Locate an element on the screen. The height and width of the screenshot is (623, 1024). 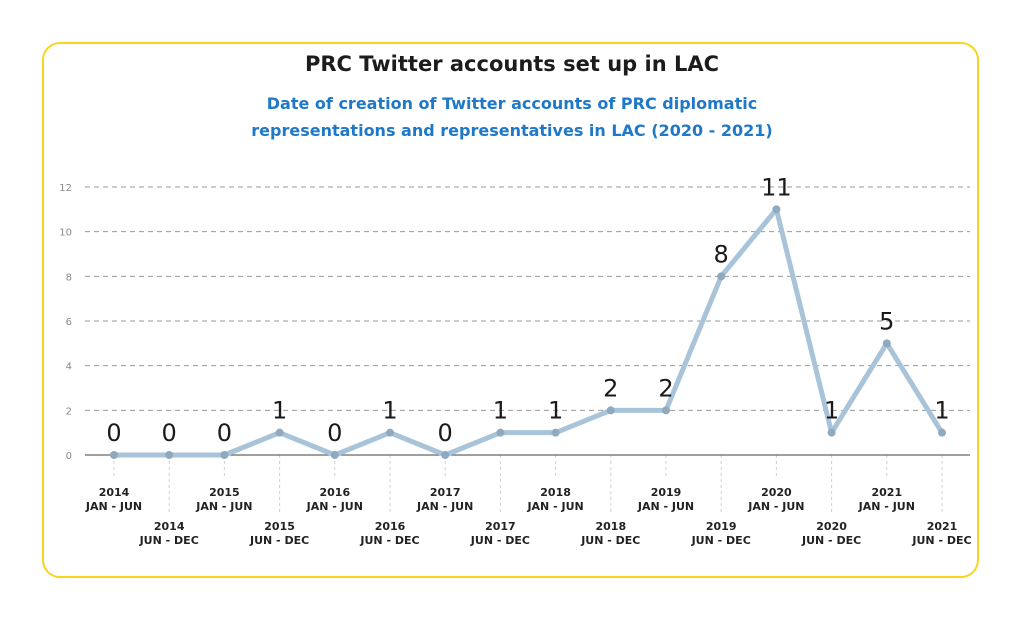
data-label: 8 is located at coordinates (721, 254).